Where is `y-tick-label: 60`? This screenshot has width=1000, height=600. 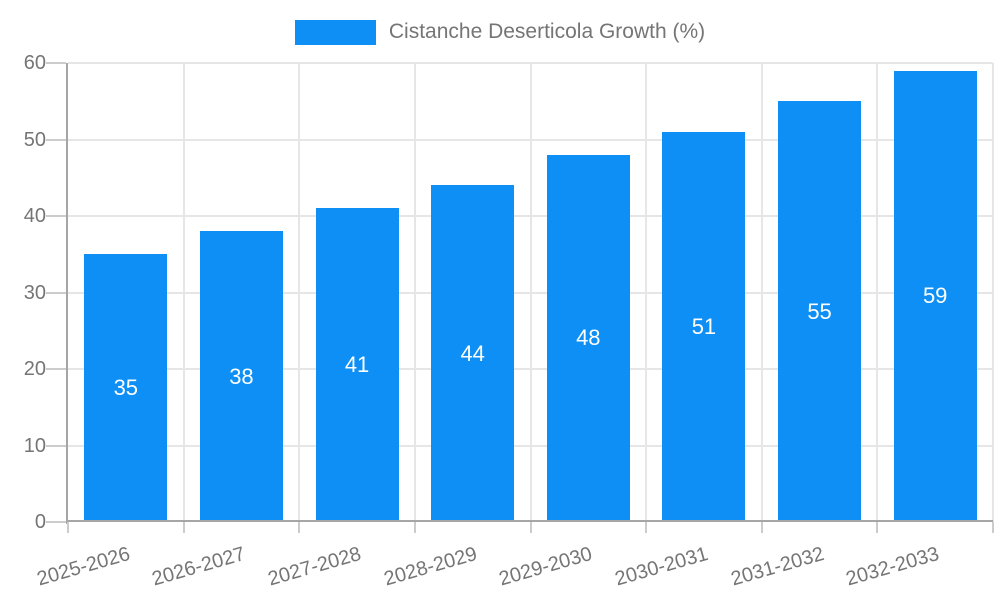
y-tick-label: 60 is located at coordinates (34, 63).